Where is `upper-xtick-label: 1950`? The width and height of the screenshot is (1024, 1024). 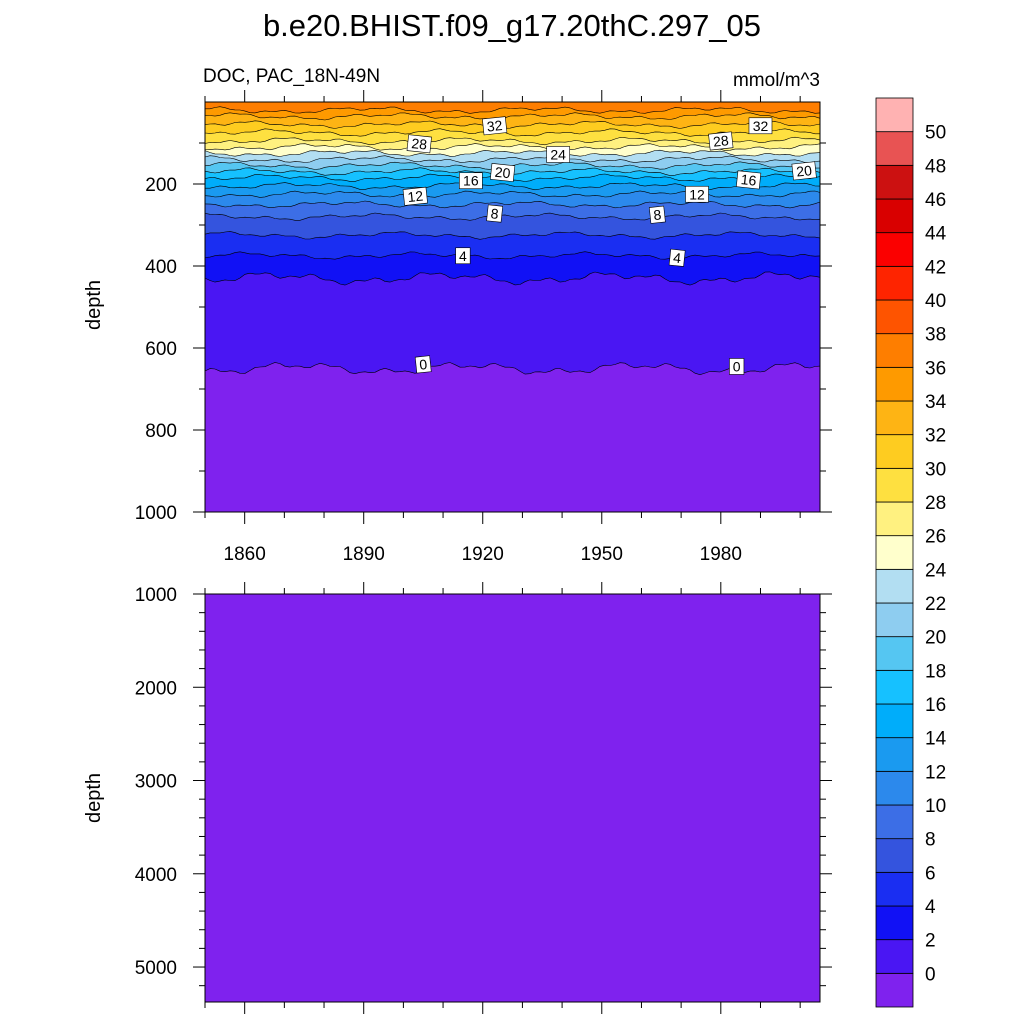 upper-xtick-label: 1950 is located at coordinates (602, 554).